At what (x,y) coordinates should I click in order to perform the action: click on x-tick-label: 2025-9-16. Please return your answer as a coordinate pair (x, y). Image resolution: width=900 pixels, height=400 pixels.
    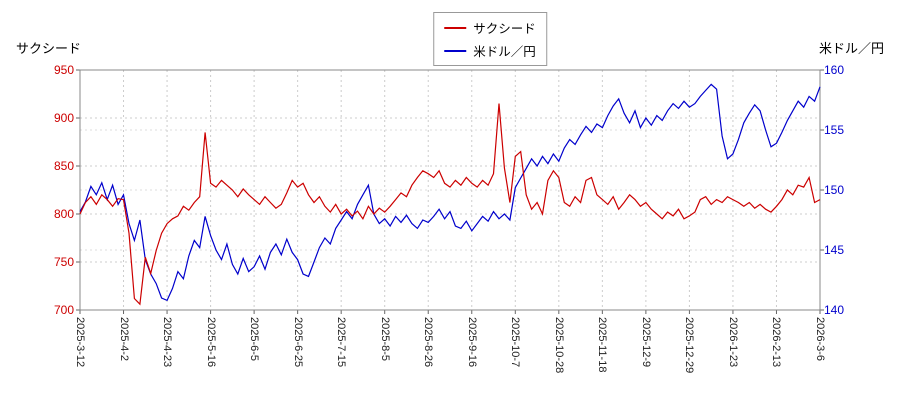
    Looking at the image, I should click on (471, 342).